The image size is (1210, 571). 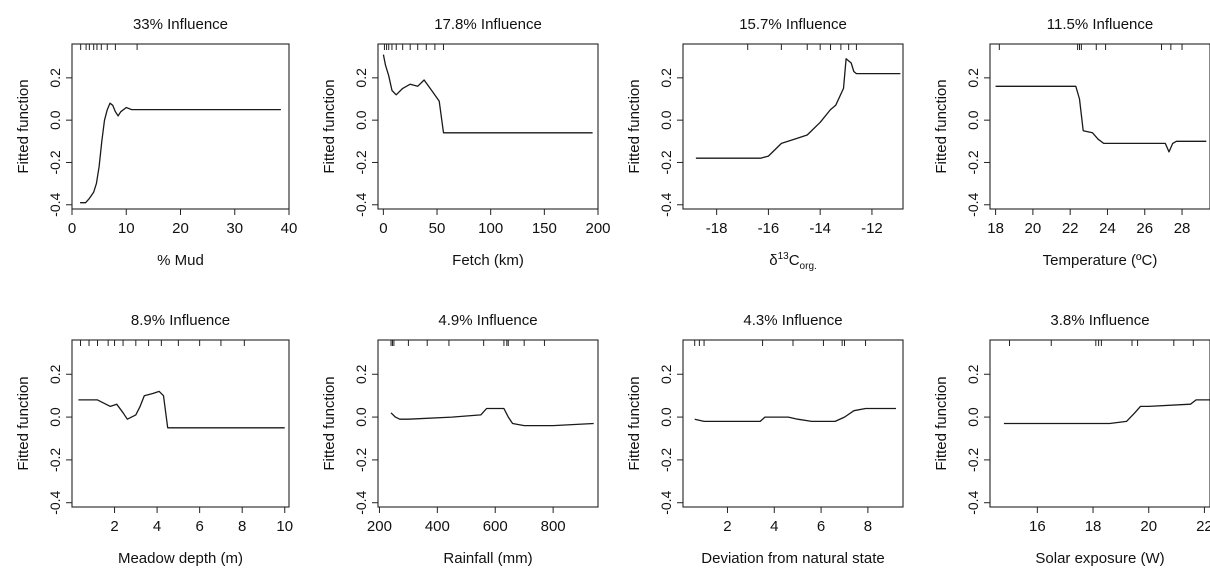 I want to click on panel-title: 17.8% Influence, so click(x=488, y=24).